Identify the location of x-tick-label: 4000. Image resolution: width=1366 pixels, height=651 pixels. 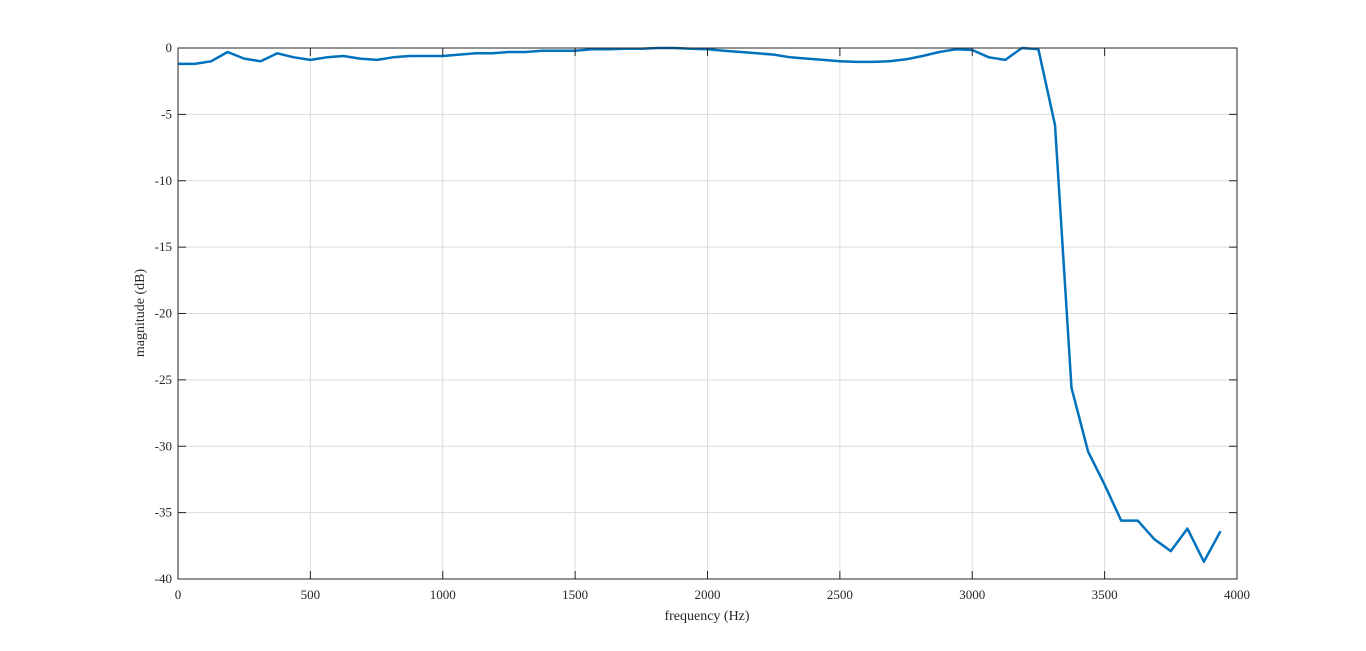
(1237, 594).